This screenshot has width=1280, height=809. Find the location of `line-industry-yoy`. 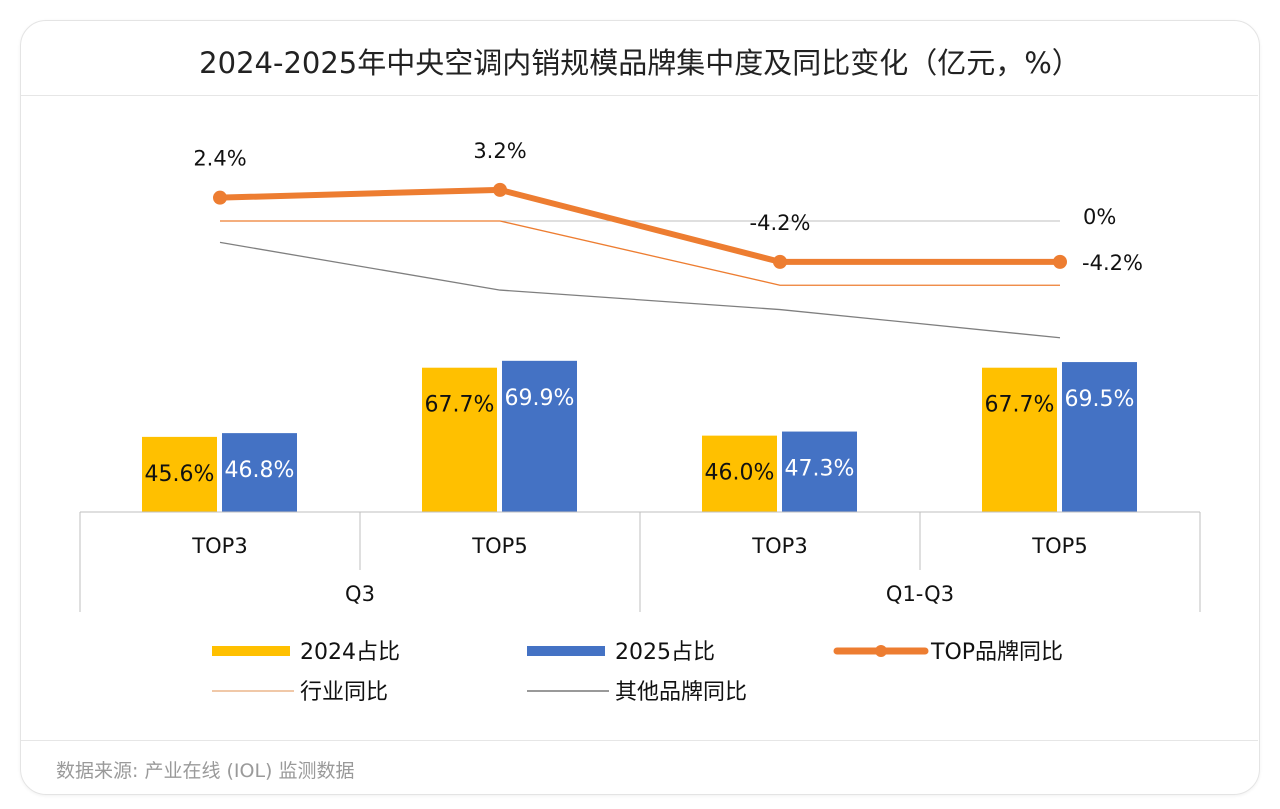

line-industry-yoy is located at coordinates (640, 253).